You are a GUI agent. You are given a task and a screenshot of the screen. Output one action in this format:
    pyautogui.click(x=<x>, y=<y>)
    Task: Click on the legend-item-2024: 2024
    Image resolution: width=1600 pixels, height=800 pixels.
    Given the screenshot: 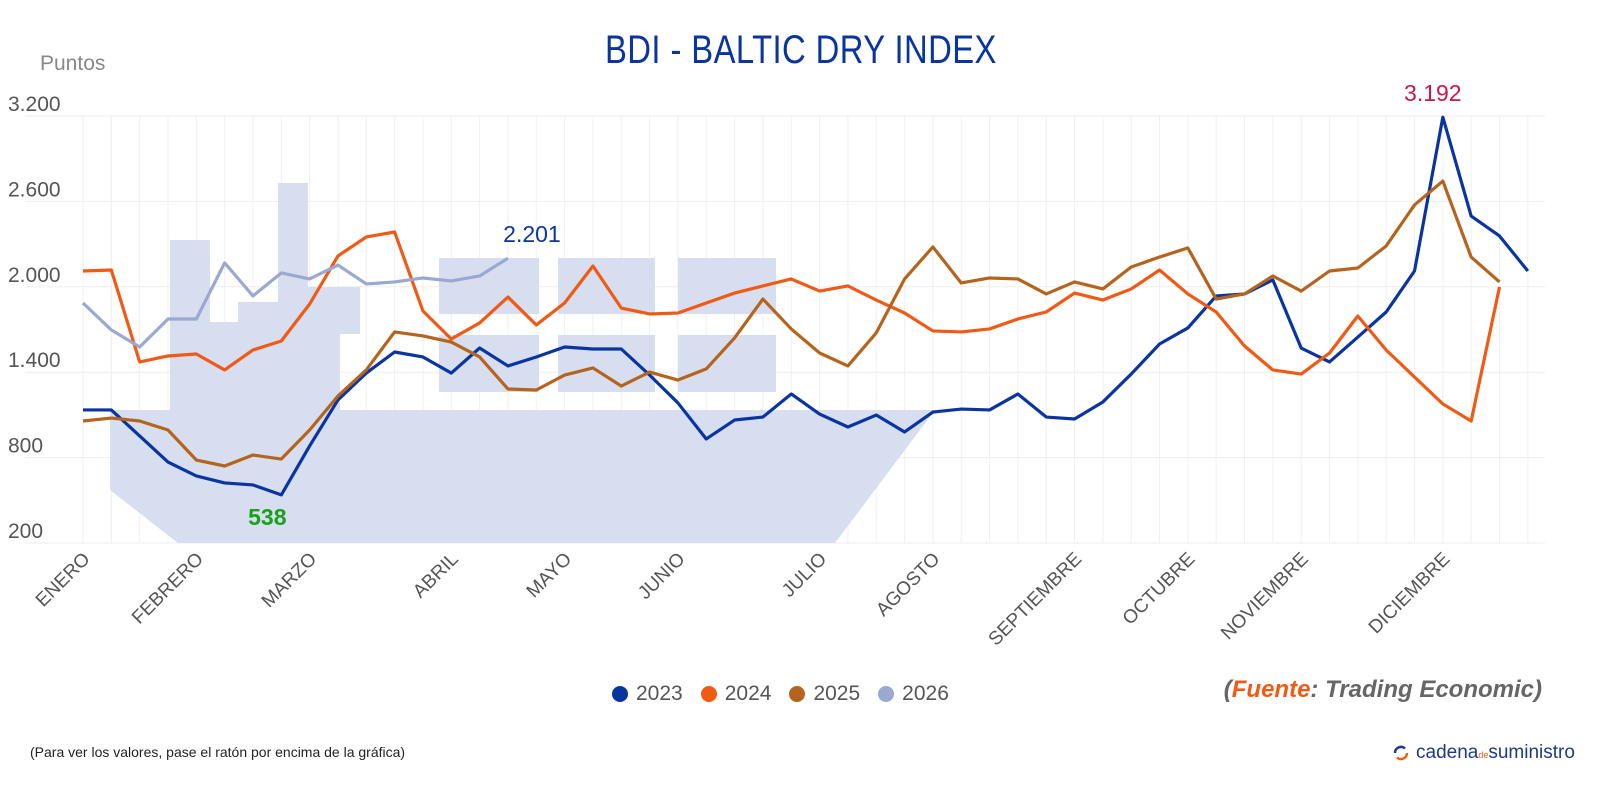 What is the action you would take?
    pyautogui.click(x=736, y=694)
    